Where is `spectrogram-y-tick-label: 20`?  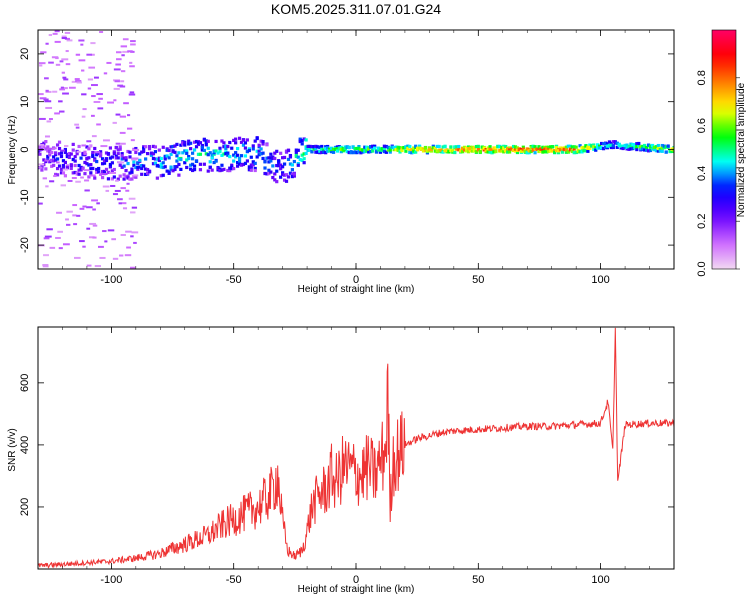
spectrogram-y-tick-label: 20 is located at coordinates (25, 54).